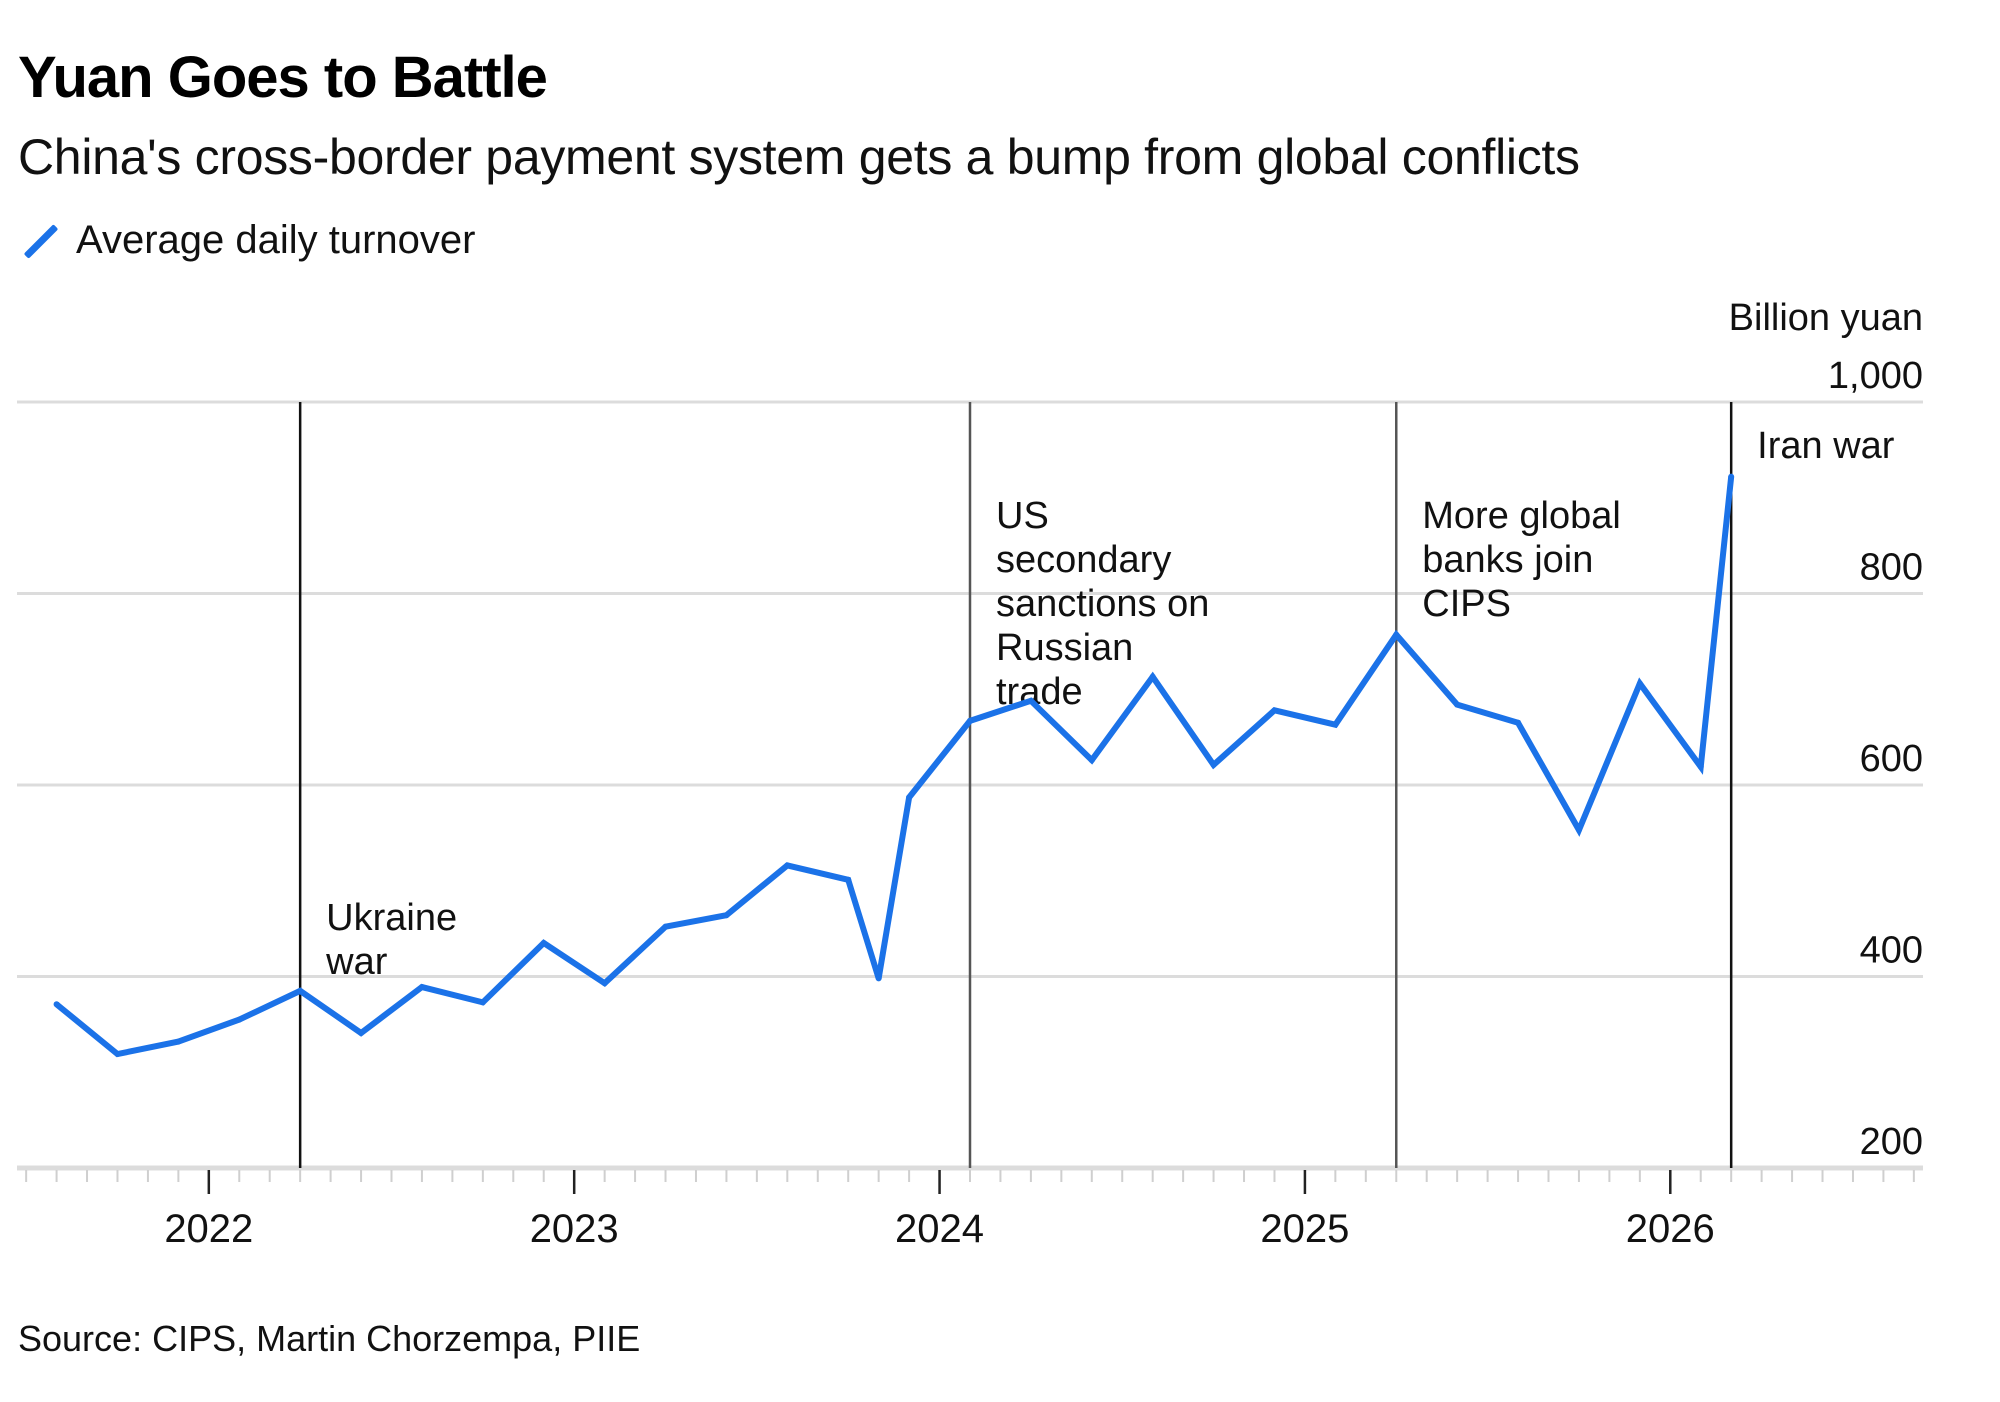 Image resolution: width=2000 pixels, height=1402 pixels. I want to click on annotation-label: Iran war, so click(1826, 446).